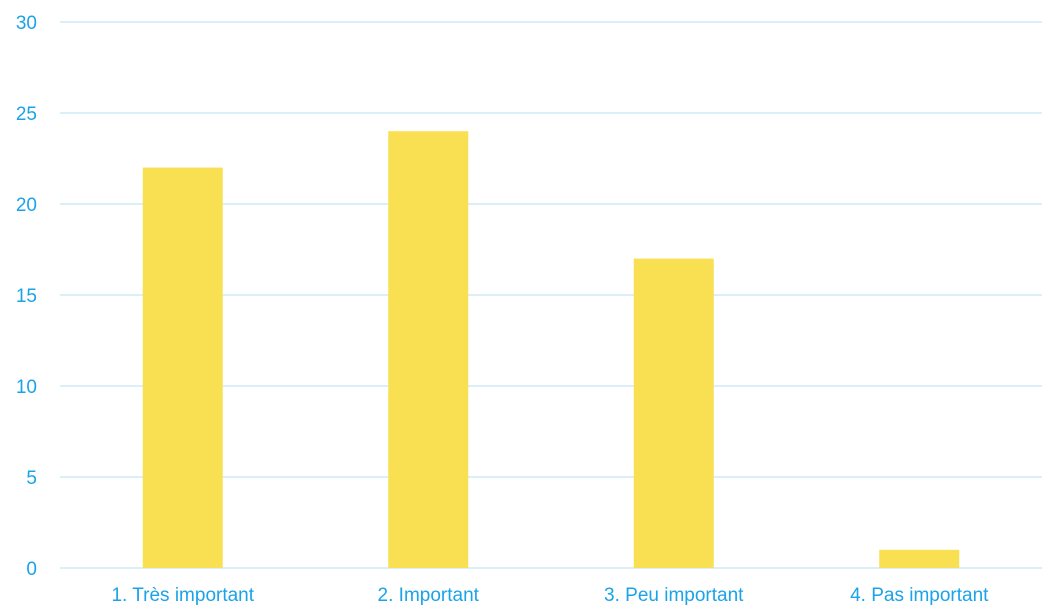 This screenshot has height=609, width=1051. What do you see at coordinates (429, 595) in the screenshot?
I see `x-category-label: 2. Important` at bounding box center [429, 595].